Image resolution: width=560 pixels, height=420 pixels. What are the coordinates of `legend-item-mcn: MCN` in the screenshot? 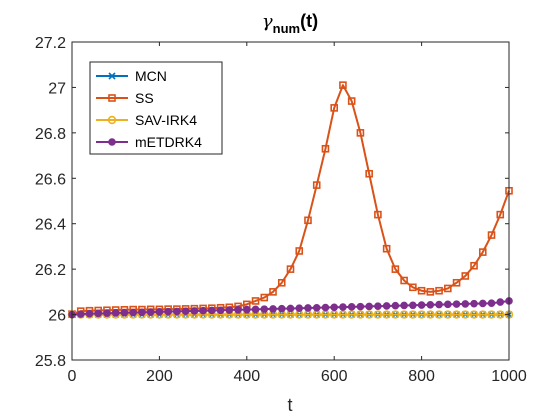 It's located at (131, 76).